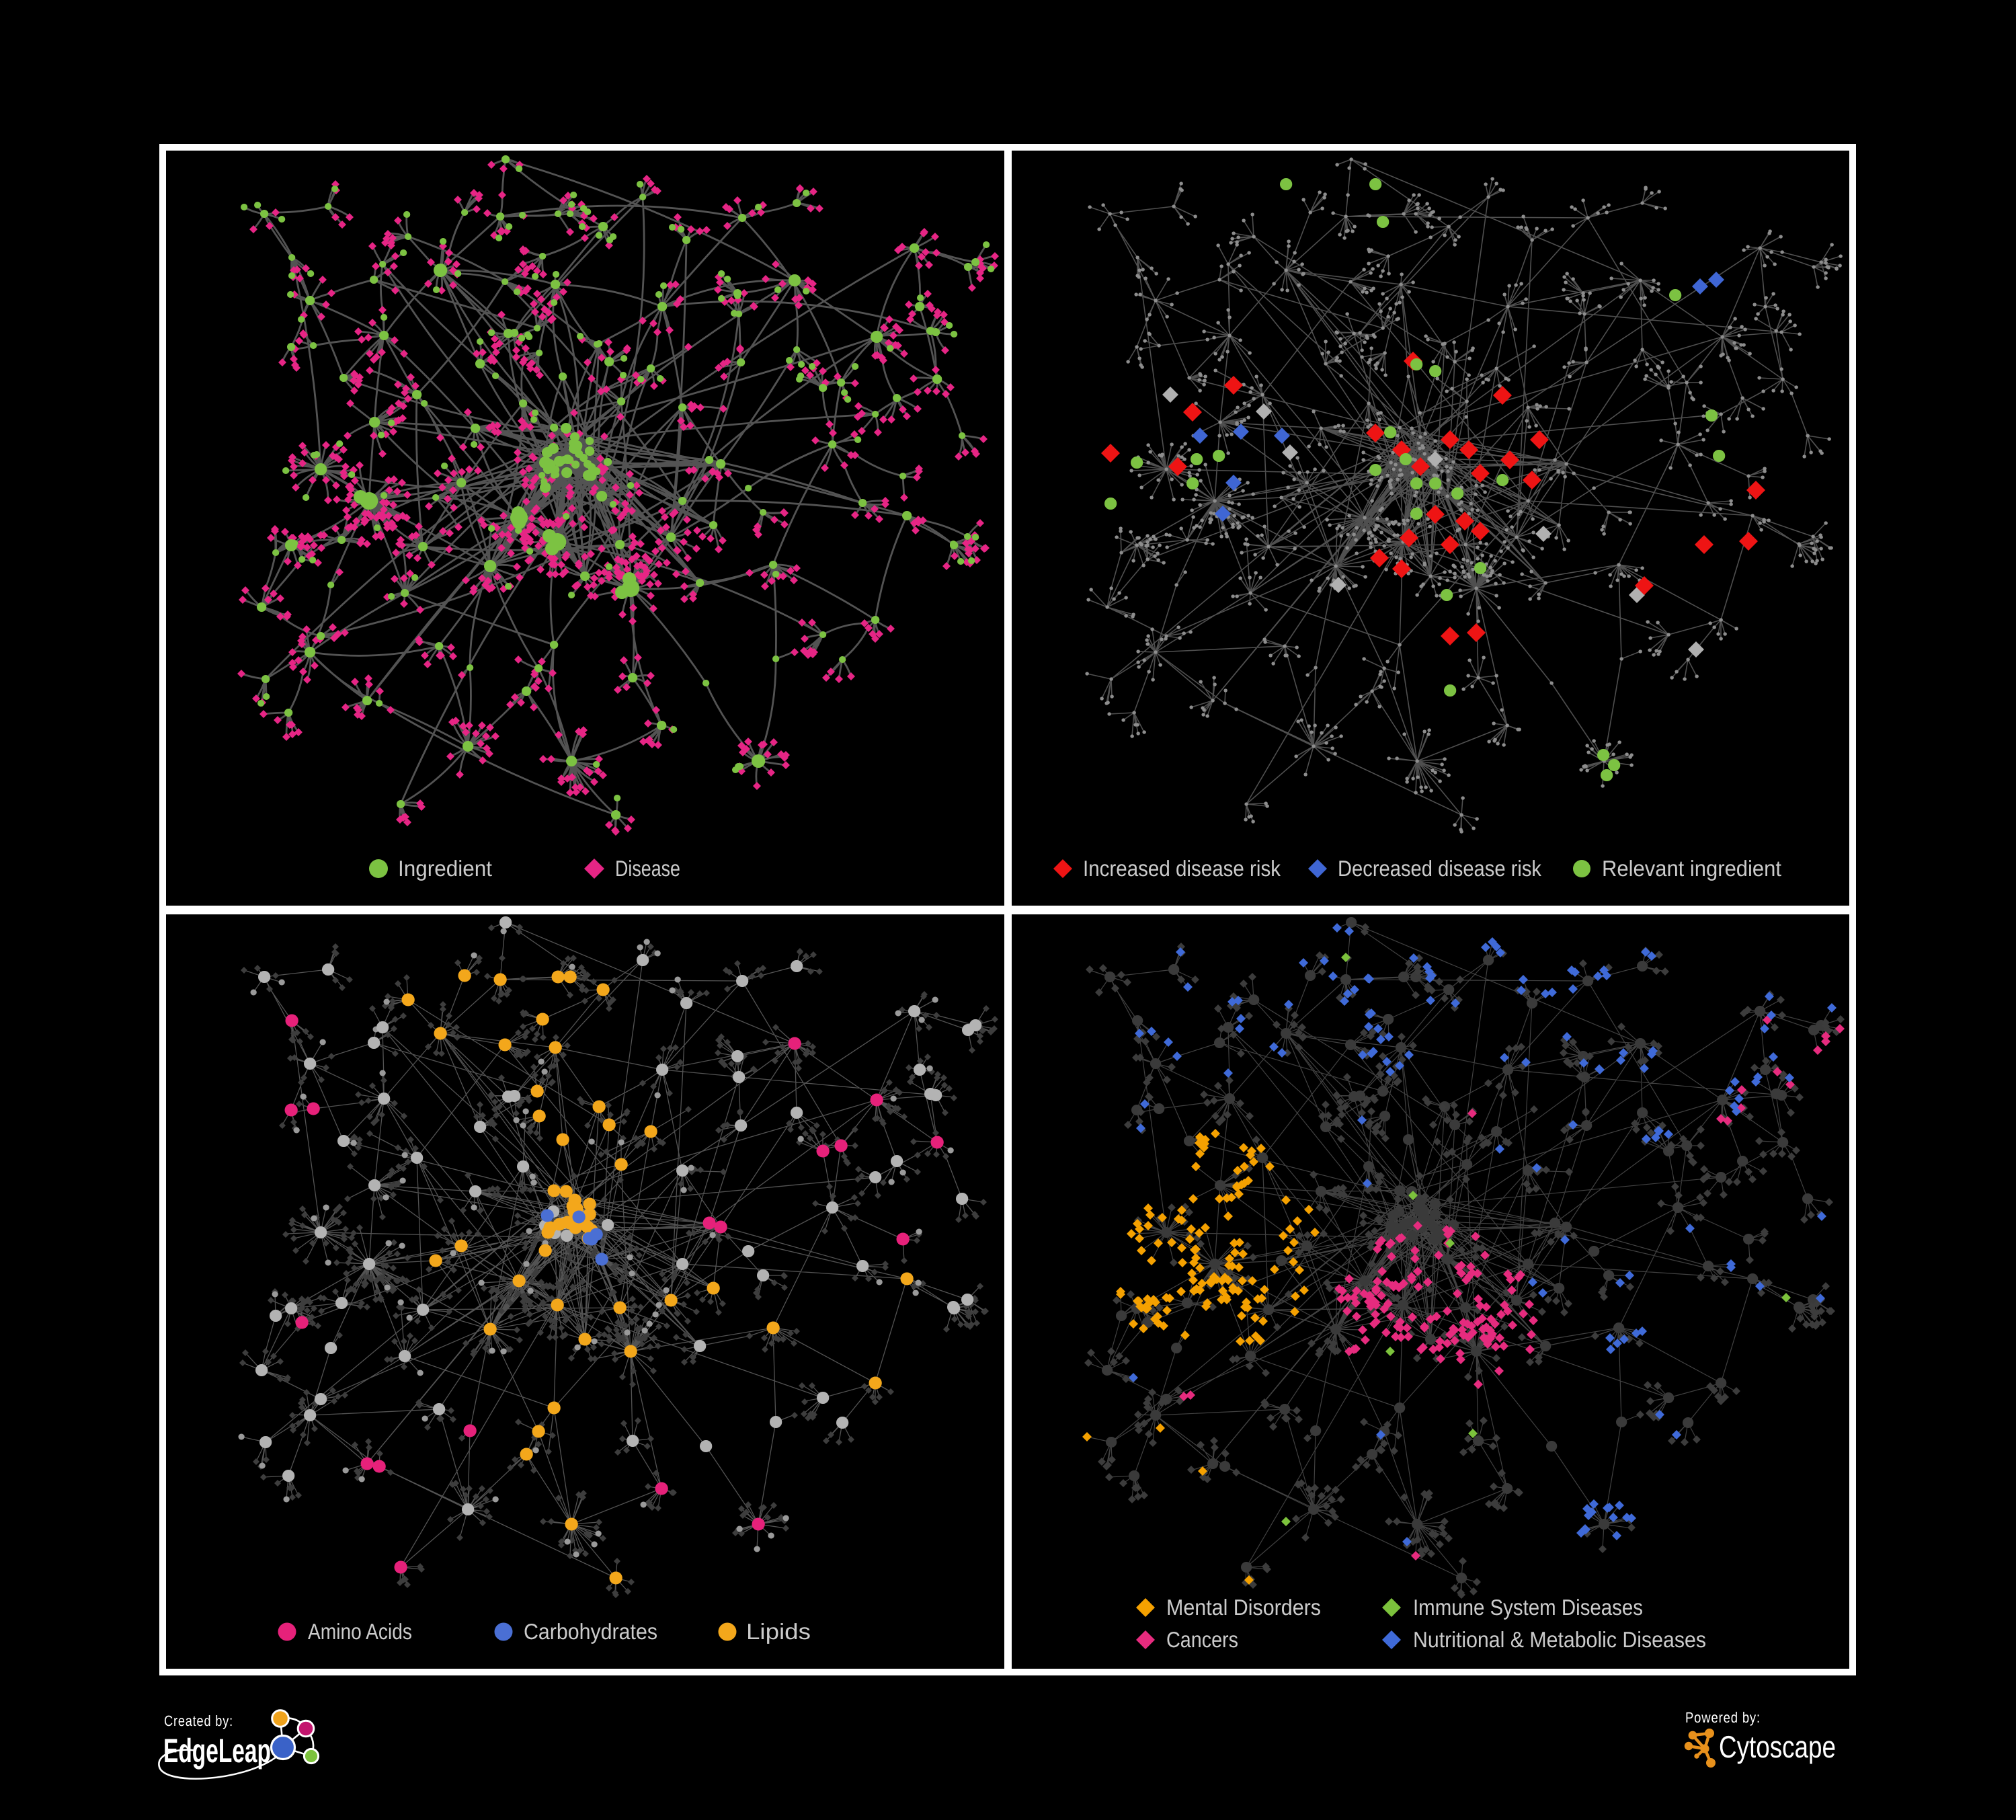 This screenshot has width=2016, height=1820. What do you see at coordinates (1182, 868) in the screenshot?
I see `svg-text: Increased disease risk` at bounding box center [1182, 868].